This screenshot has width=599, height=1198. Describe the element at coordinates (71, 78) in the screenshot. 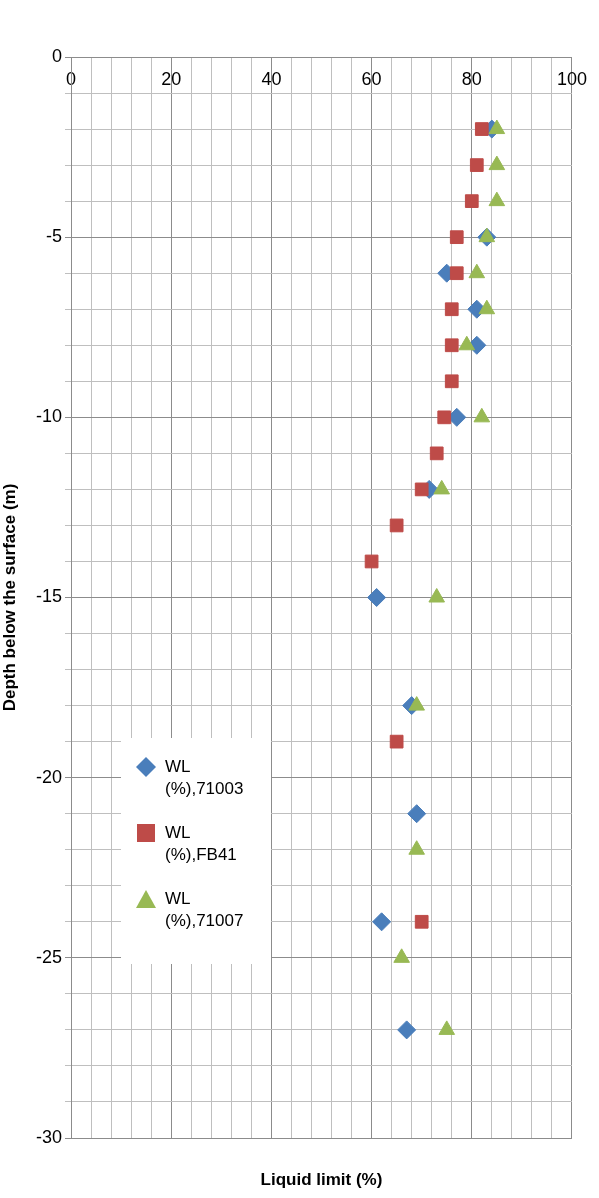

I see `x-tick-label: 0` at that location.